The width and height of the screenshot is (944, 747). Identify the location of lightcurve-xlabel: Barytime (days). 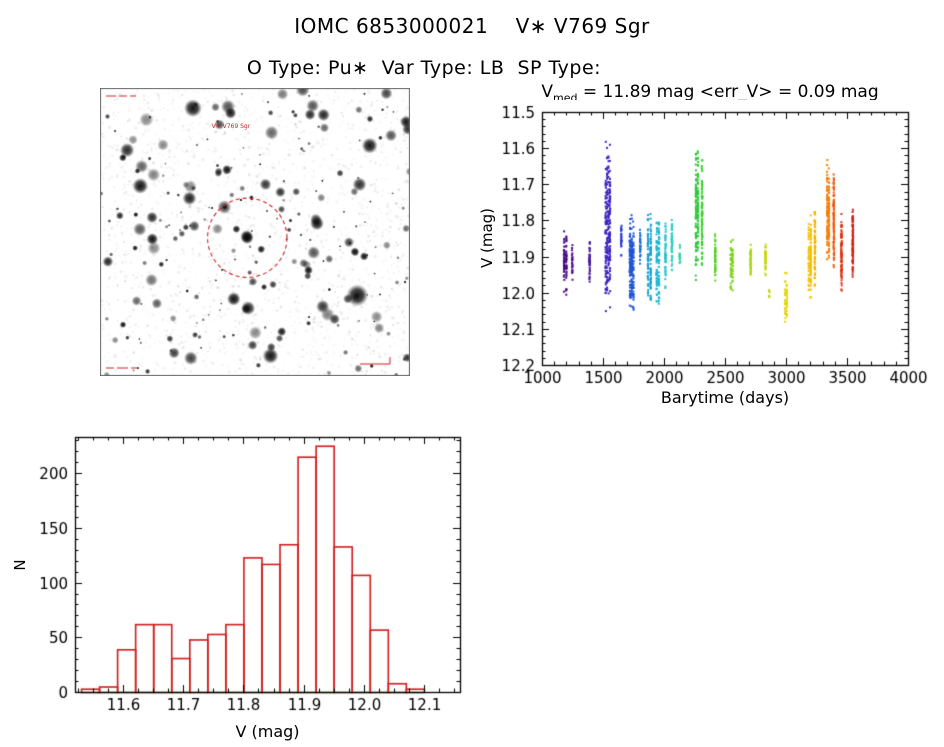
(725, 397).